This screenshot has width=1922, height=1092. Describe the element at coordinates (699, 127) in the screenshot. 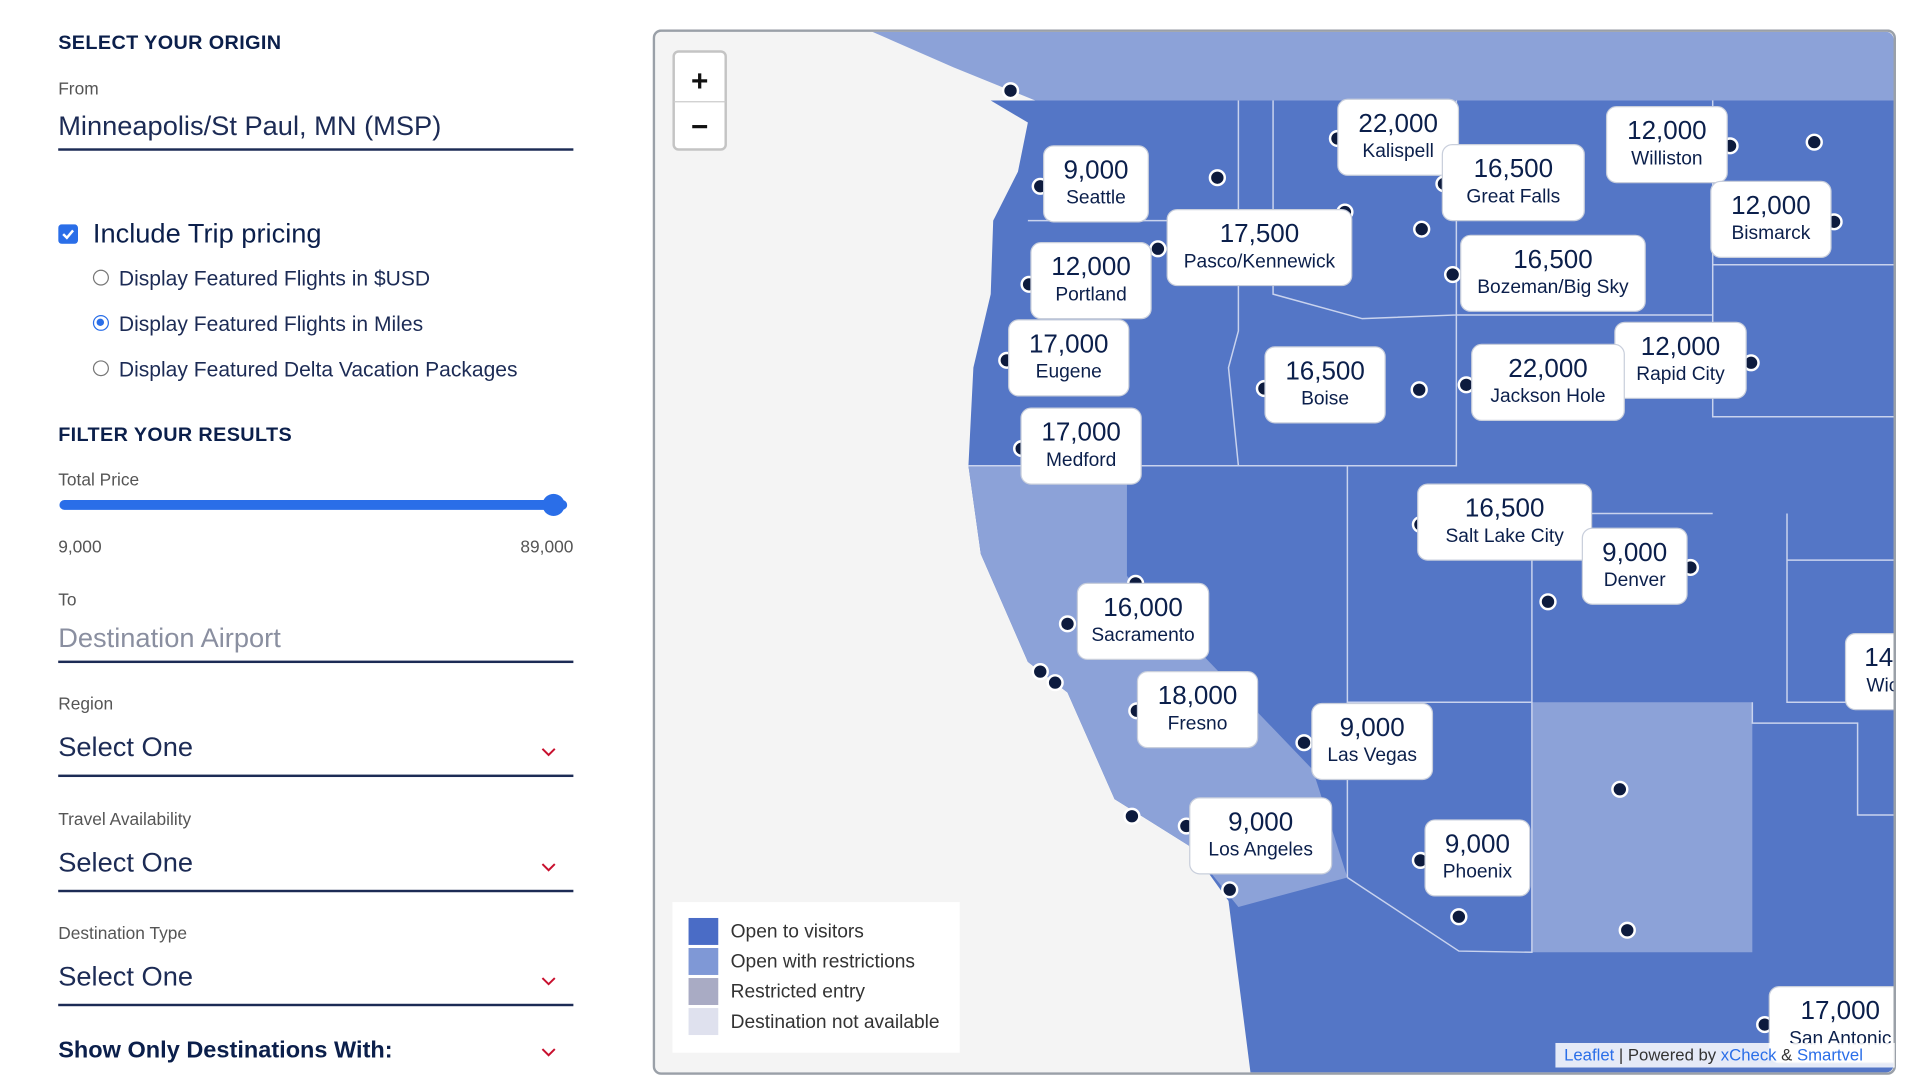

I see `zoom-out: −` at that location.